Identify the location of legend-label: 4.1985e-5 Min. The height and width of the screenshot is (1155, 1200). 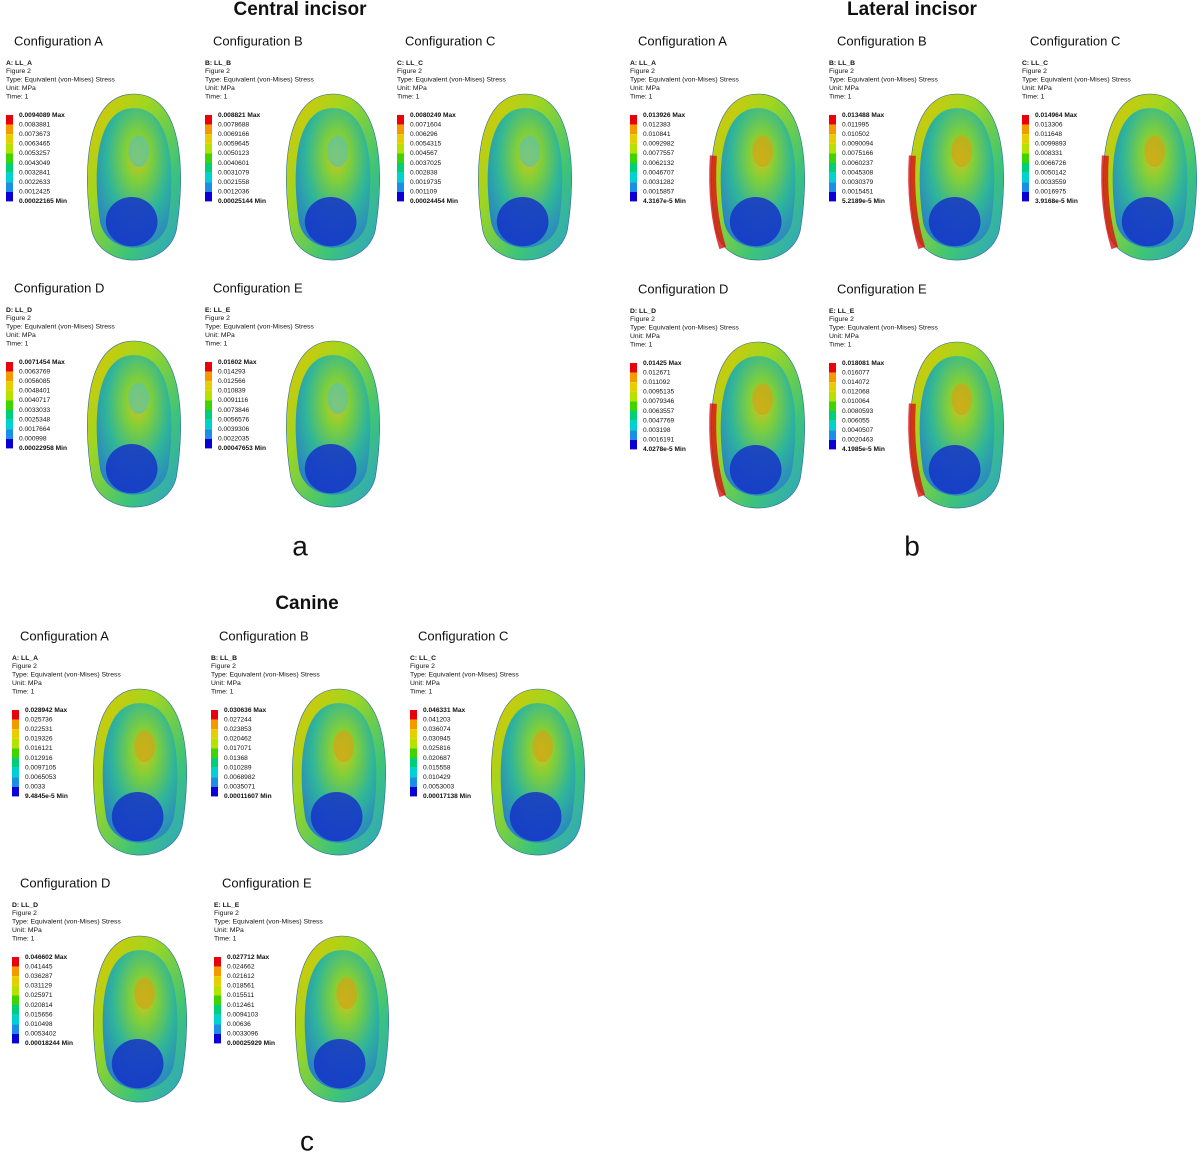
(863, 449).